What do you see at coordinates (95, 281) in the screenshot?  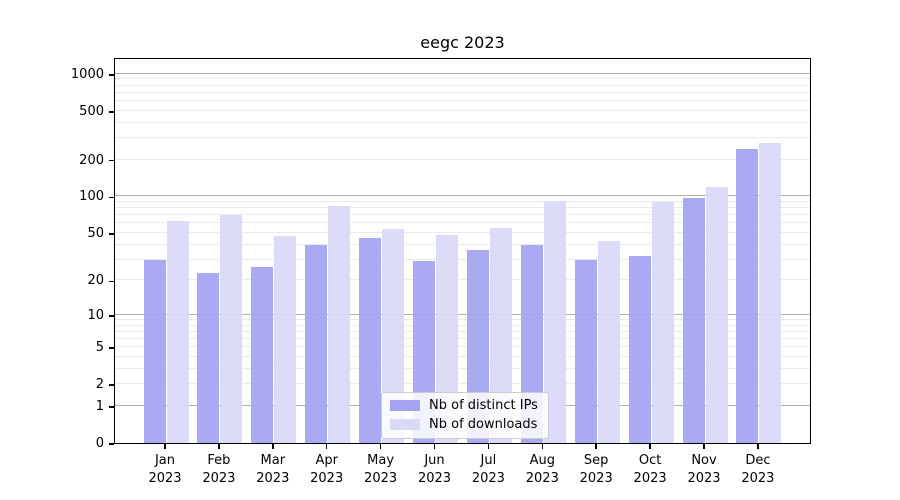 I see `y-tick-label-20: 20` at bounding box center [95, 281].